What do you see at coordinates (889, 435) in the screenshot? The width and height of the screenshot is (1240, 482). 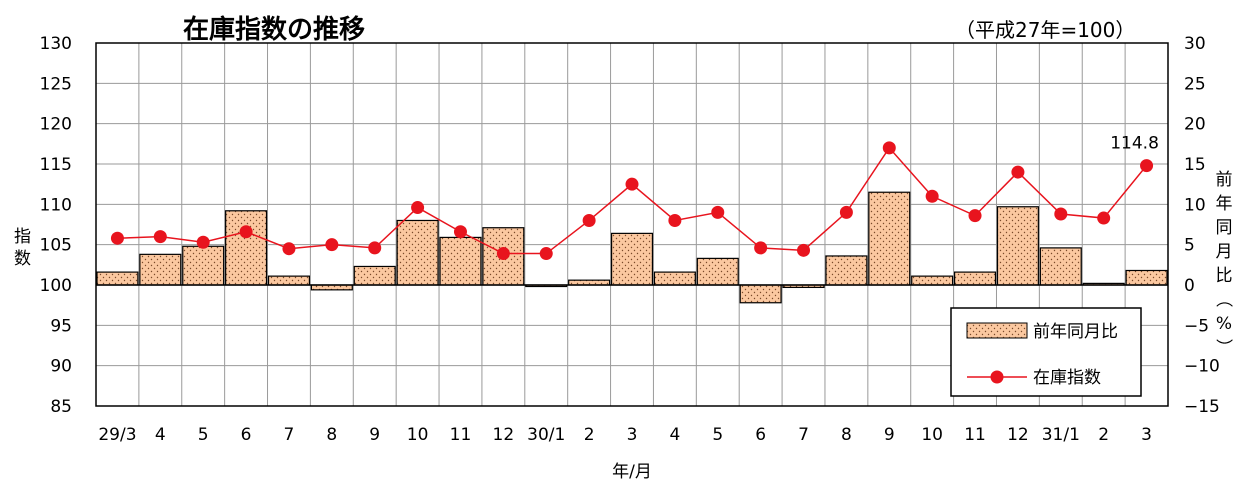 I see `x-tick-label: 9` at bounding box center [889, 435].